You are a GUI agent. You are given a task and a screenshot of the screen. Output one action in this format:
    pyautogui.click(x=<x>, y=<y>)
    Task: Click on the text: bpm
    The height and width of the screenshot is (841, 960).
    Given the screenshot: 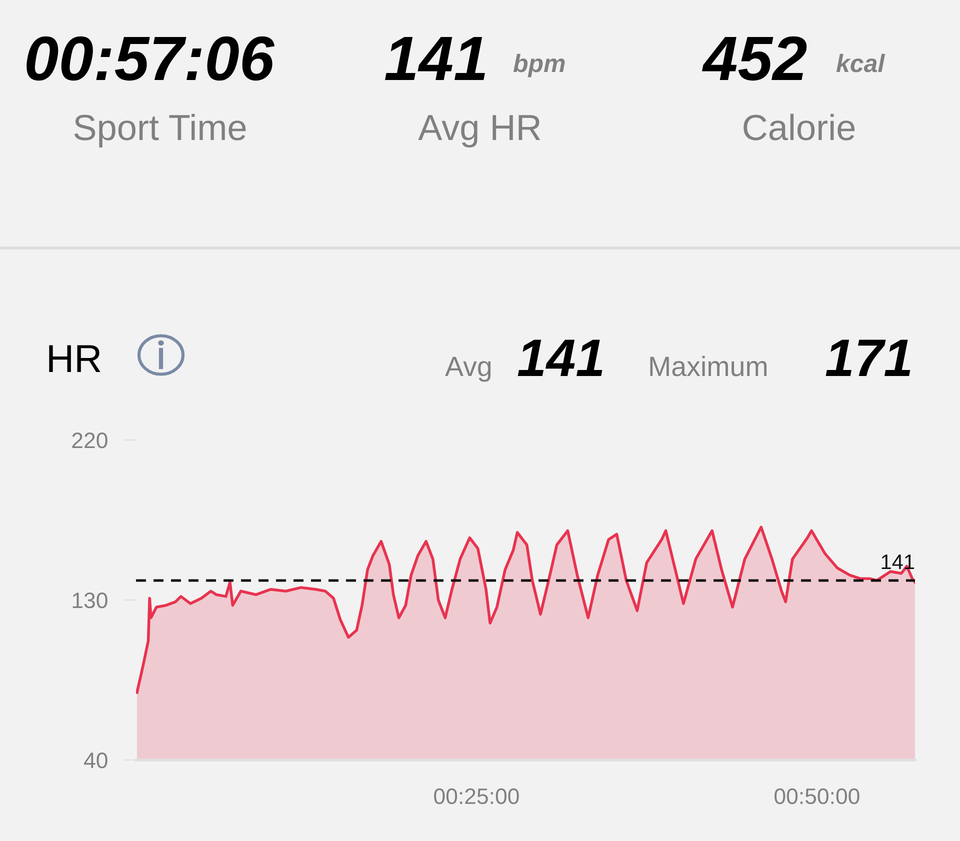 What is the action you would take?
    pyautogui.click(x=539, y=66)
    